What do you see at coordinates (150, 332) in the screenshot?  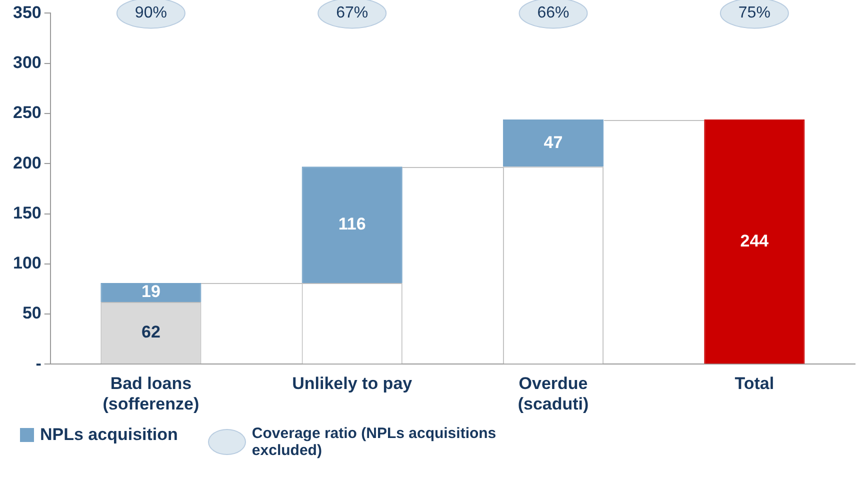 I see `data-label: 62` at bounding box center [150, 332].